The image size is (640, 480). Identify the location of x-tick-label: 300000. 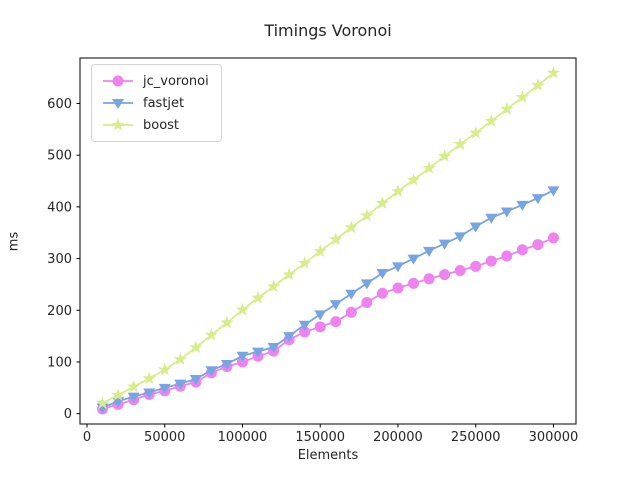
(554, 437).